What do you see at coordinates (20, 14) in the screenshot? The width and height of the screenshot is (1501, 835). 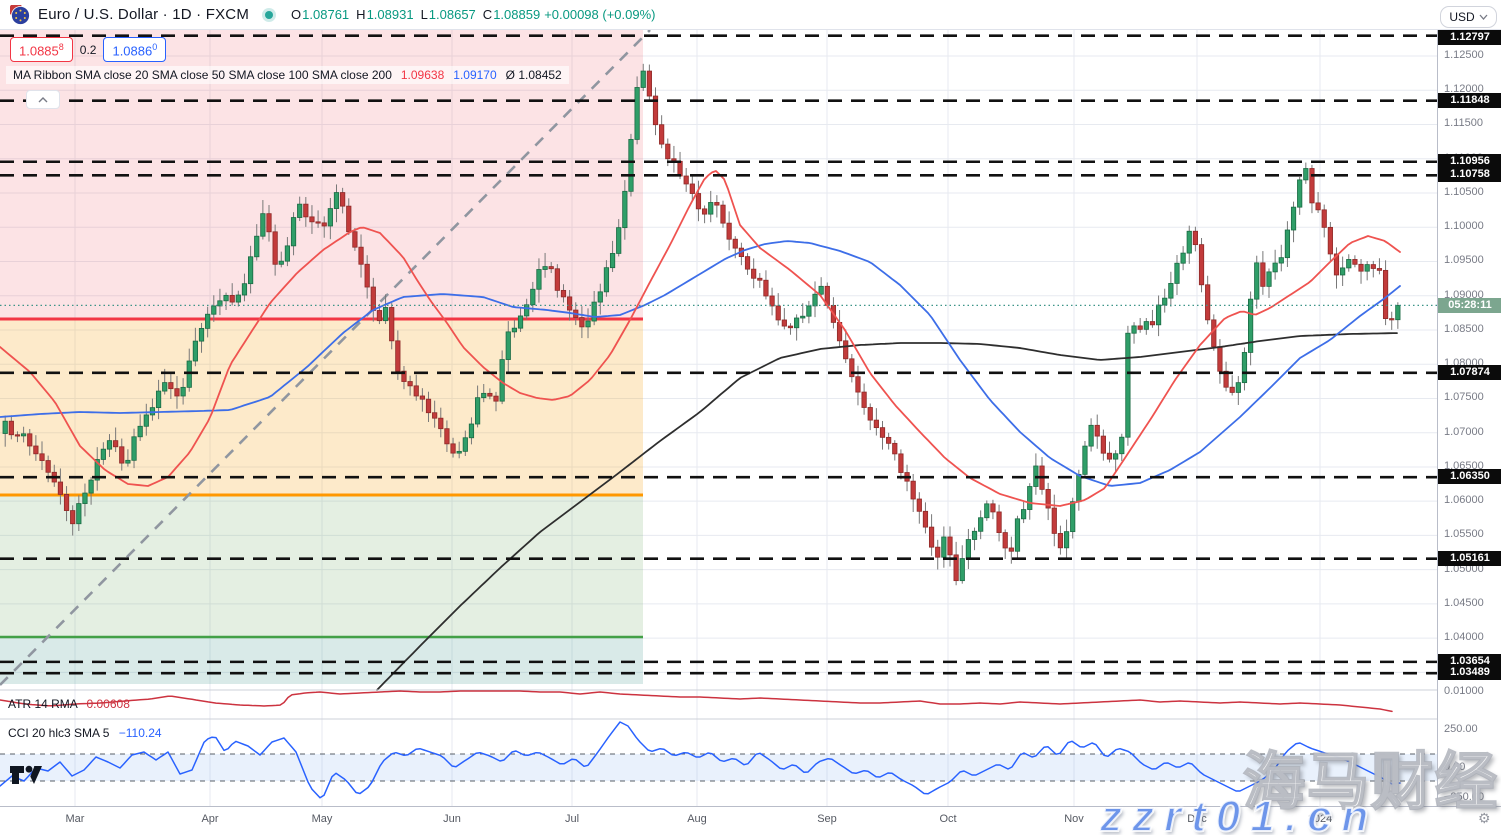 I see `eur-flag-icon` at bounding box center [20, 14].